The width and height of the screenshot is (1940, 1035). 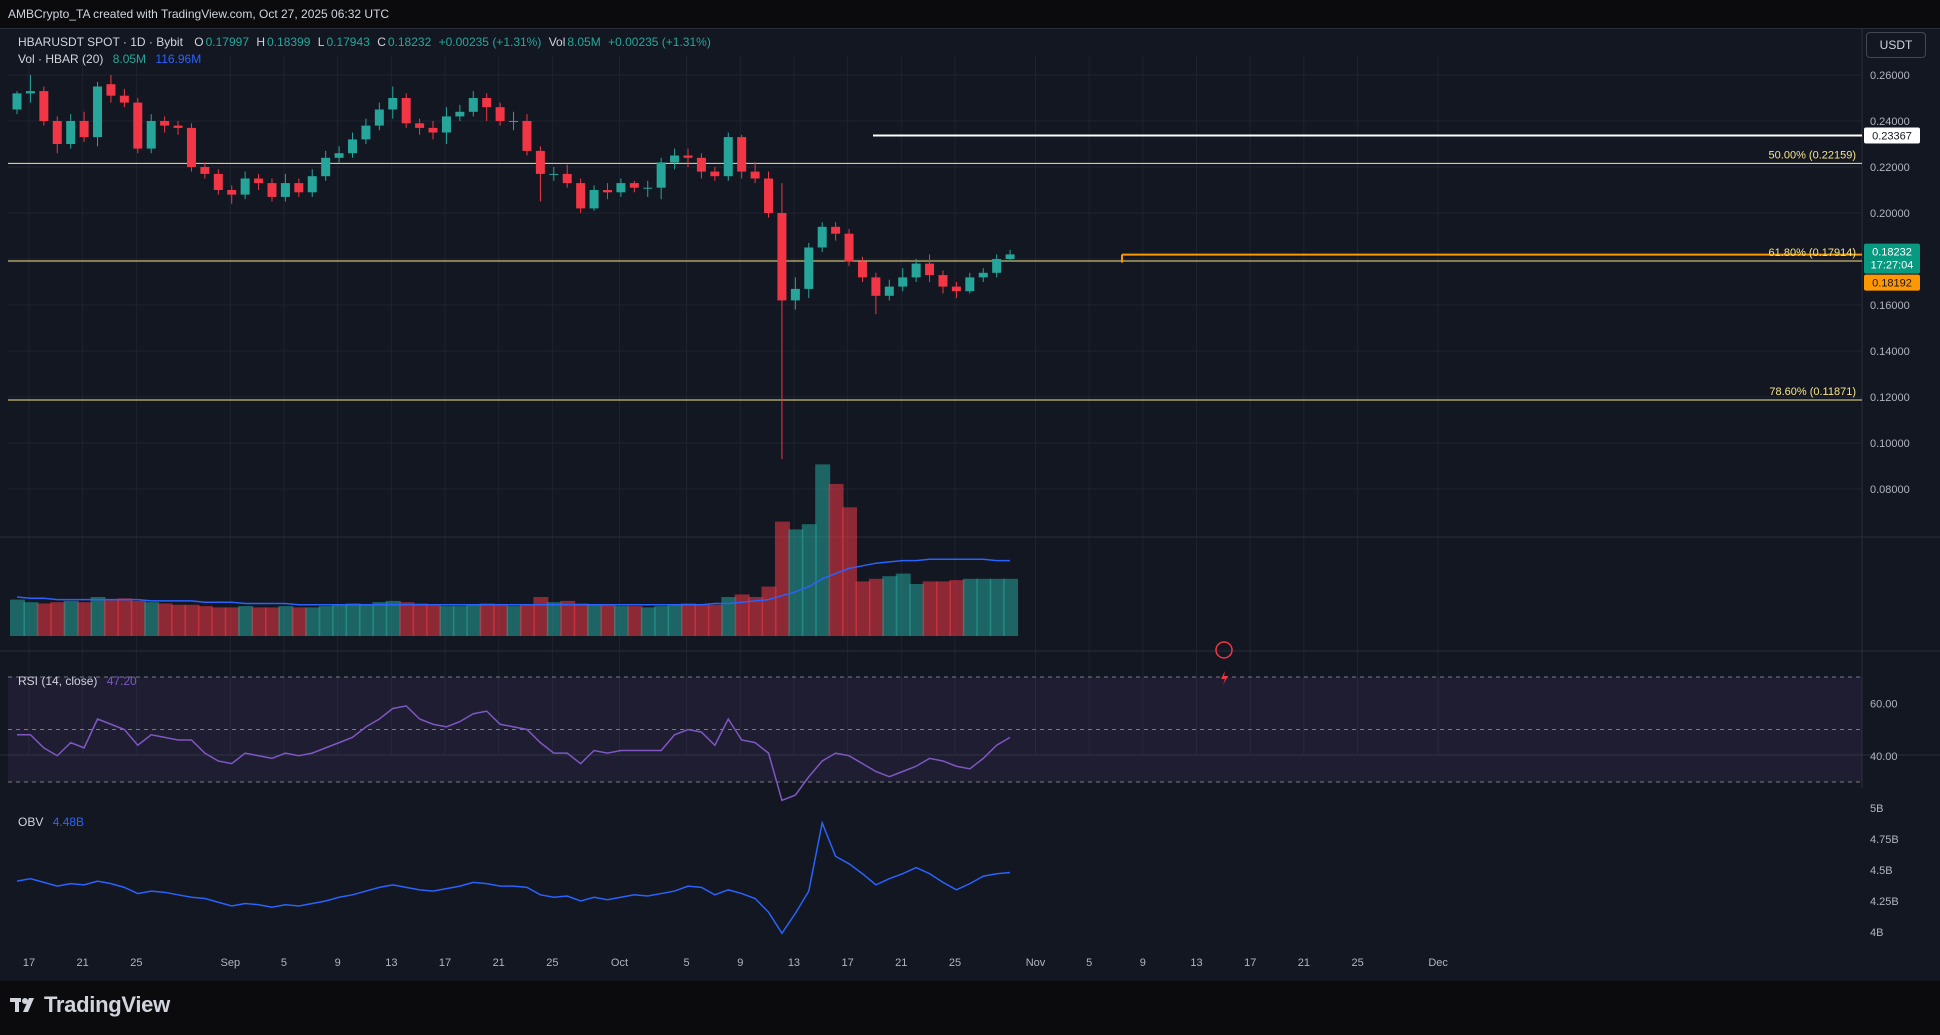 What do you see at coordinates (1224, 678) in the screenshot?
I see `alert-icon-bolt` at bounding box center [1224, 678].